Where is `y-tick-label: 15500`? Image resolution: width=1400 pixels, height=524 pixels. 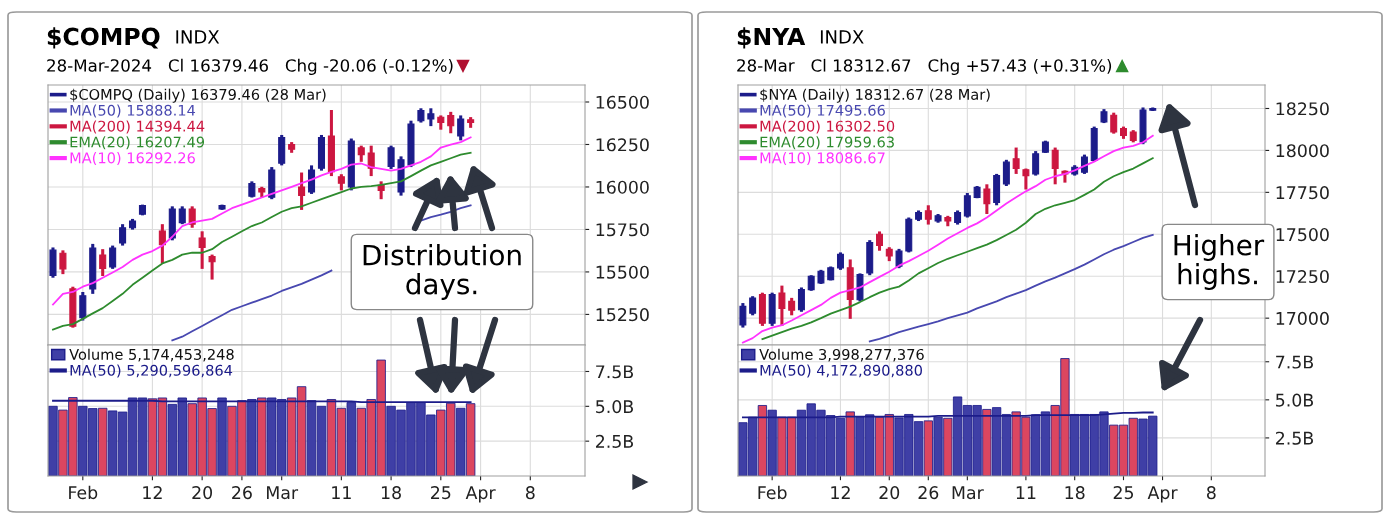 y-tick-label: 15500 is located at coordinates (622, 272).